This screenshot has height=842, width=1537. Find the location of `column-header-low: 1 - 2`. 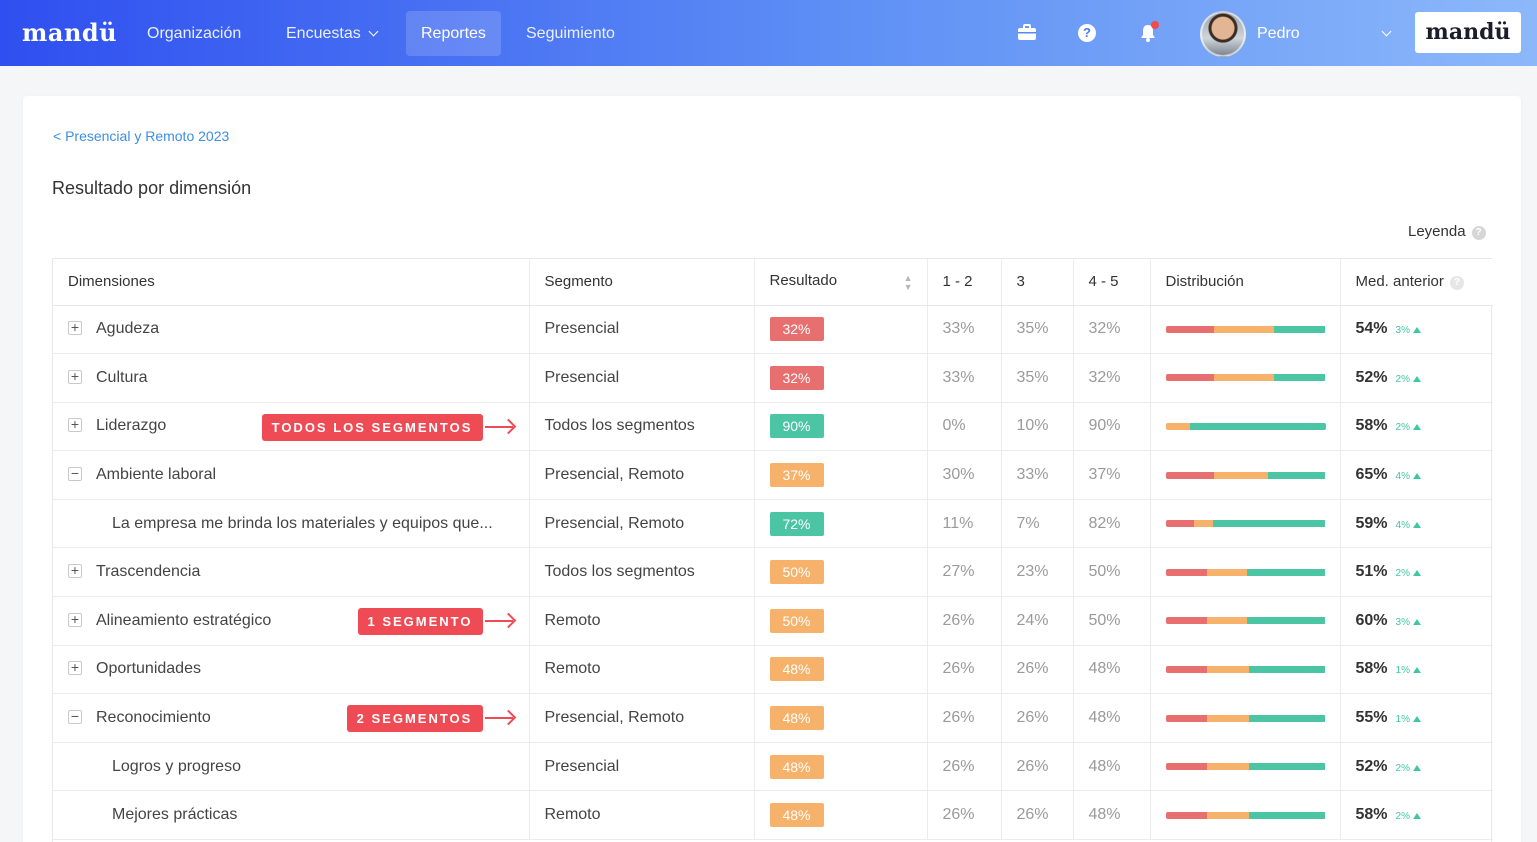

column-header-low: 1 - 2 is located at coordinates (964, 282).